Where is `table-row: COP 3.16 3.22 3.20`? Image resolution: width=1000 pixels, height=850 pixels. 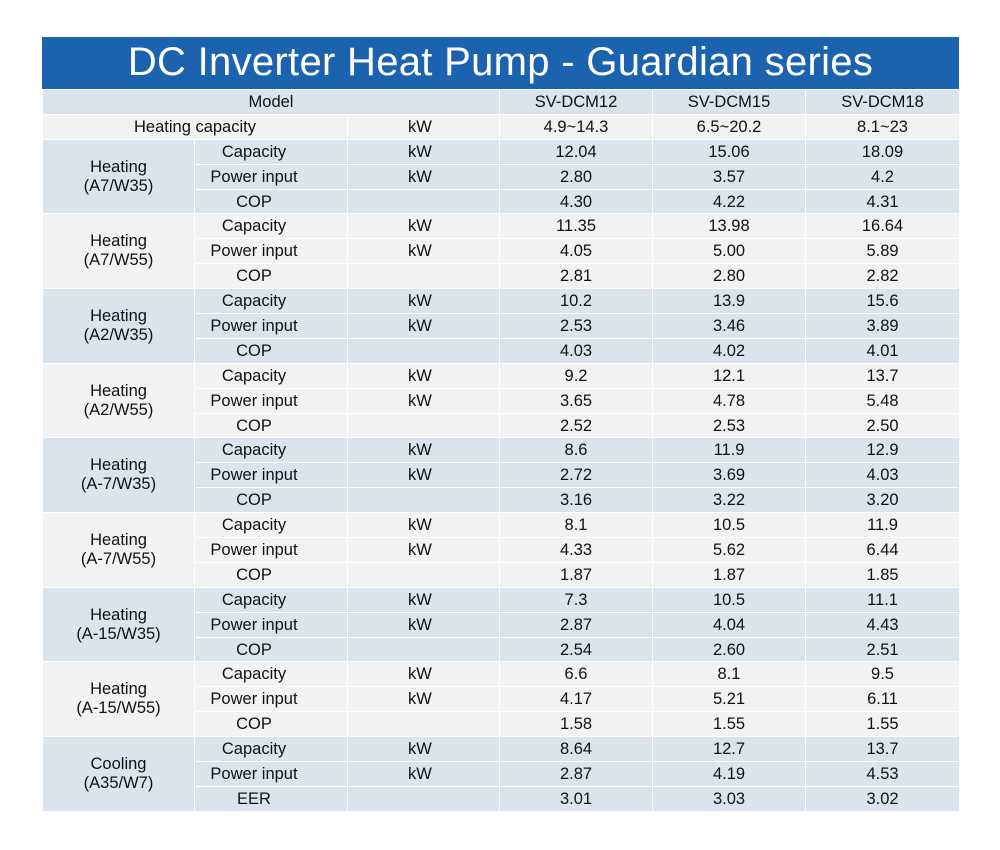
table-row: COP 3.16 3.22 3.20 is located at coordinates (502, 500).